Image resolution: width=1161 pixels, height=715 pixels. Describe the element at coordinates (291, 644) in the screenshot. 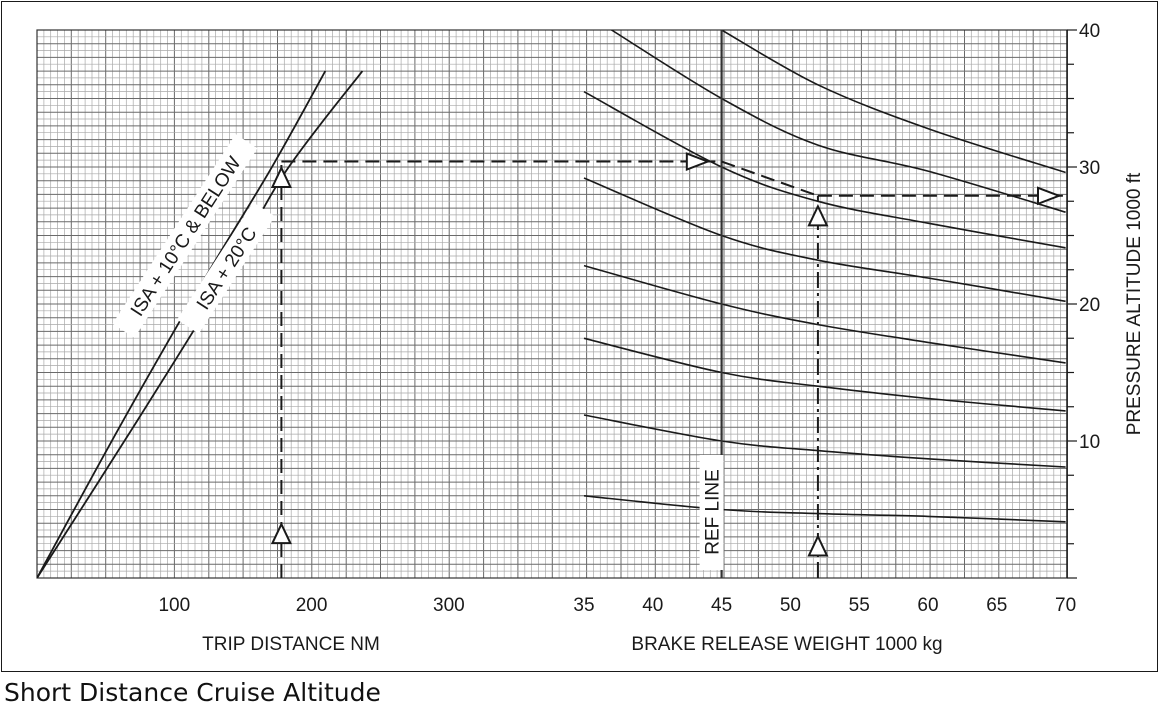

I see `x-axis-label-distance: TRIP DISTANCE NM` at that location.